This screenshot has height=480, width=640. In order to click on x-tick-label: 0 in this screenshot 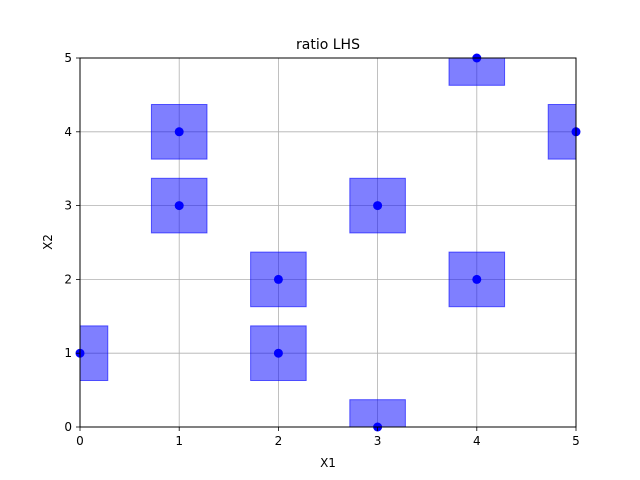, I will do `click(80, 441)`.